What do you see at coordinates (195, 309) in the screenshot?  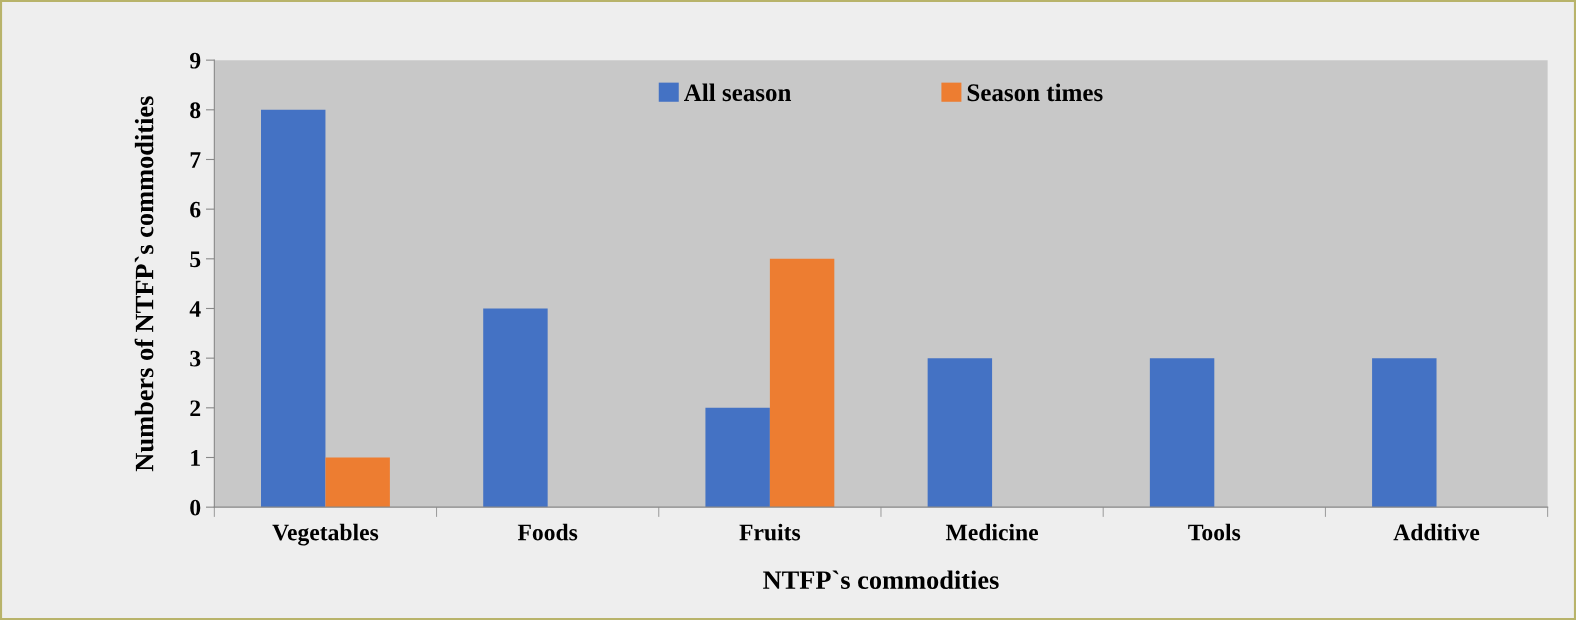 I see `y-tick-label: 4` at bounding box center [195, 309].